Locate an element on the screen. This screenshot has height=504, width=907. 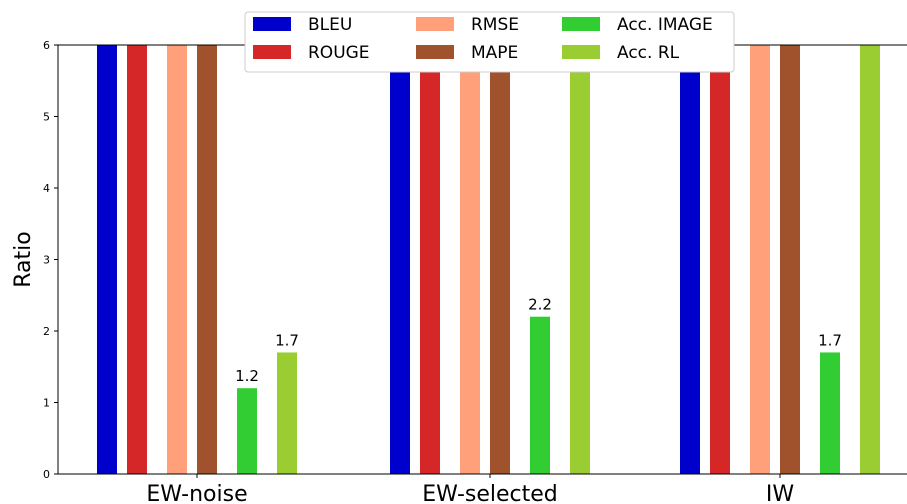
bar-bleu-iw is located at coordinates (690, 259).